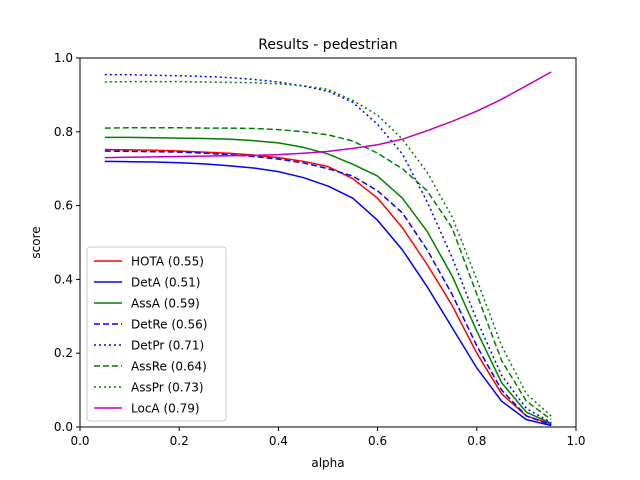 The height and width of the screenshot is (480, 640). Describe the element at coordinates (278, 441) in the screenshot. I see `x-tick-label: 0.4` at that location.